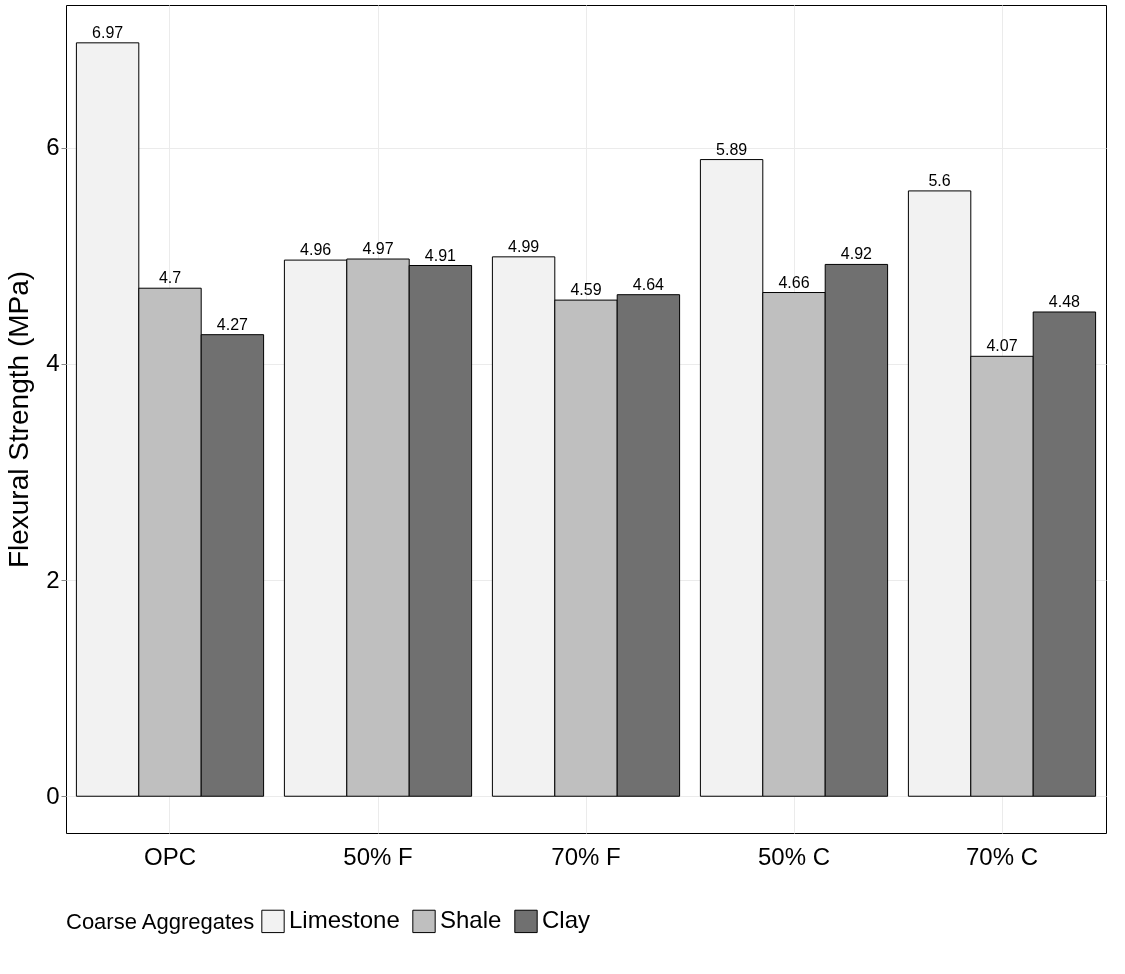 Image resolution: width=1125 pixels, height=974 pixels. What do you see at coordinates (170, 278) in the screenshot?
I see `data-label: 4.7` at bounding box center [170, 278].